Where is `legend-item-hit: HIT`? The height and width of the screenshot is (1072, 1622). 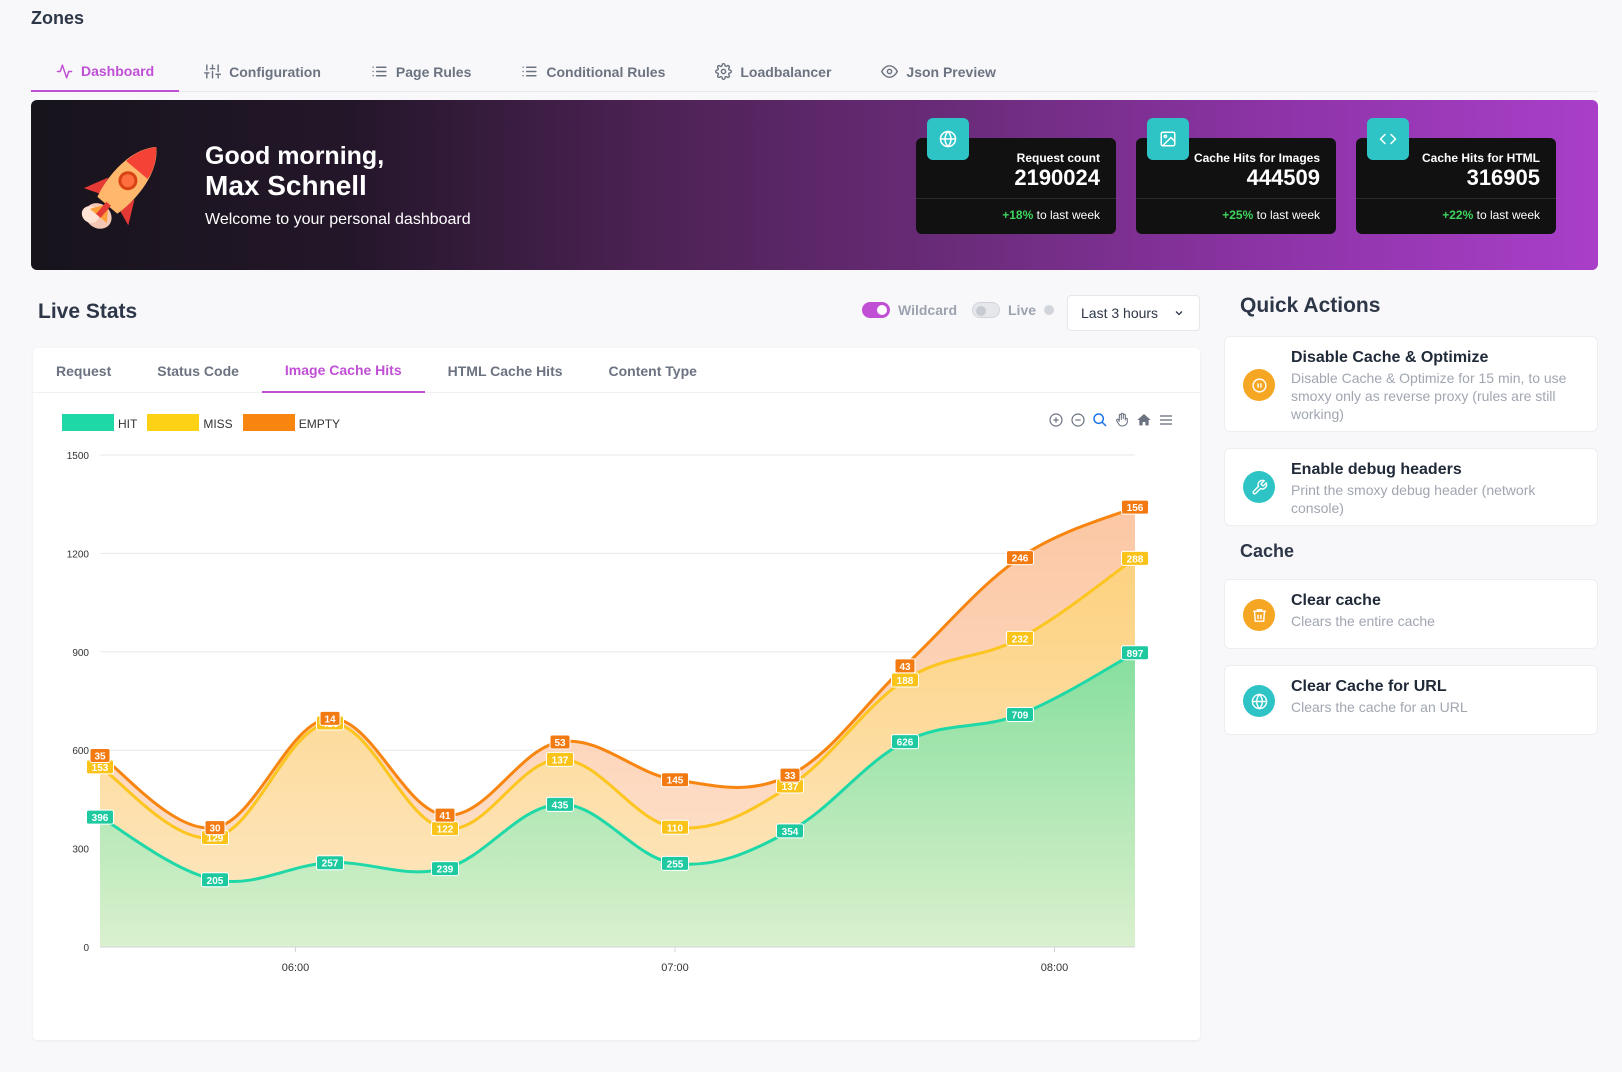 legend-item-hit: HIT is located at coordinates (99, 422).